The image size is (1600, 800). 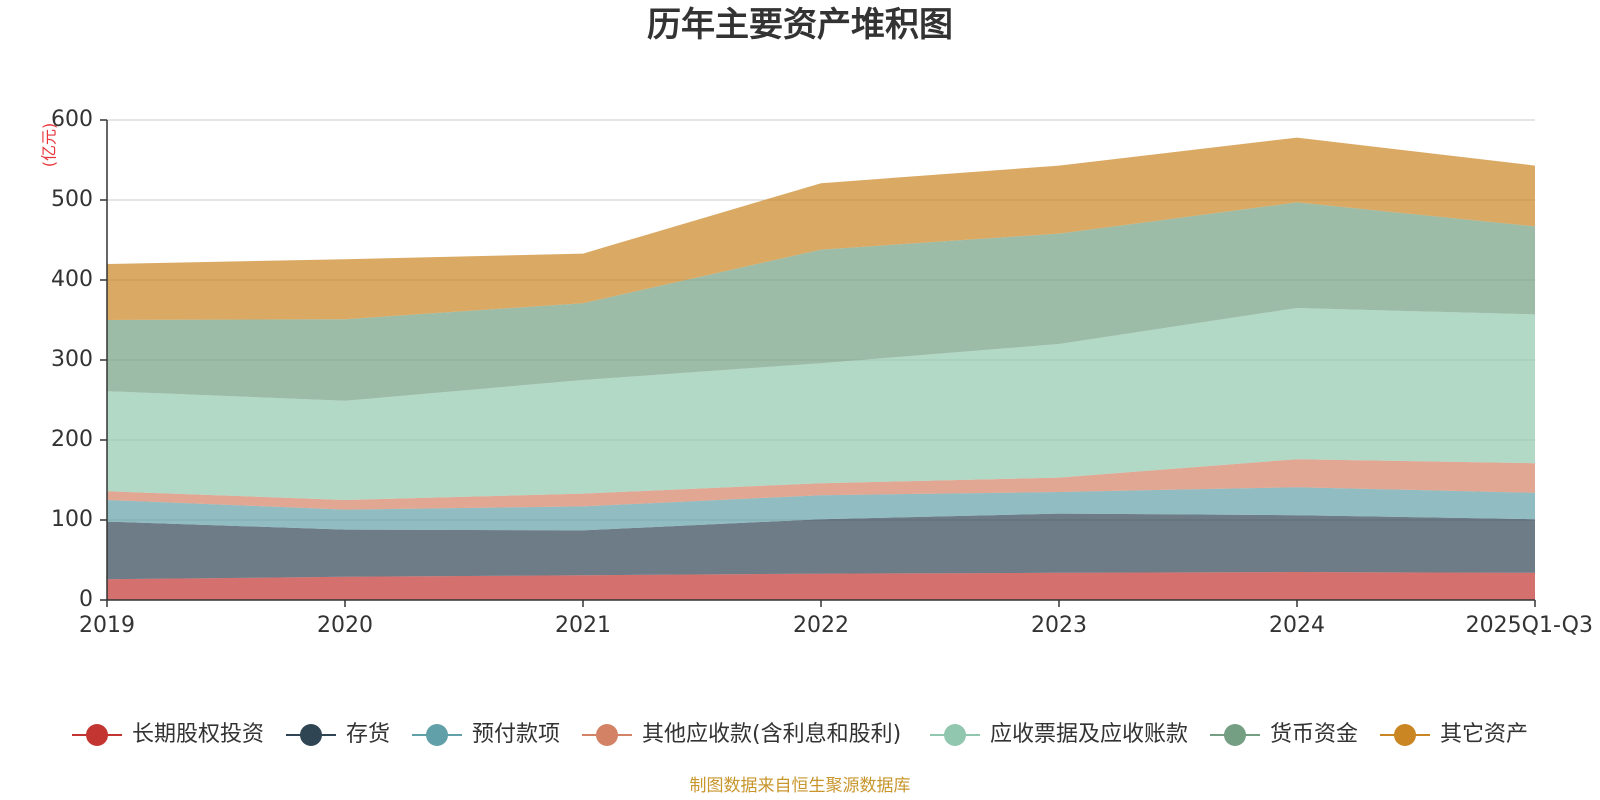 I want to click on y-tick-label-0: 0, so click(x=86, y=599).